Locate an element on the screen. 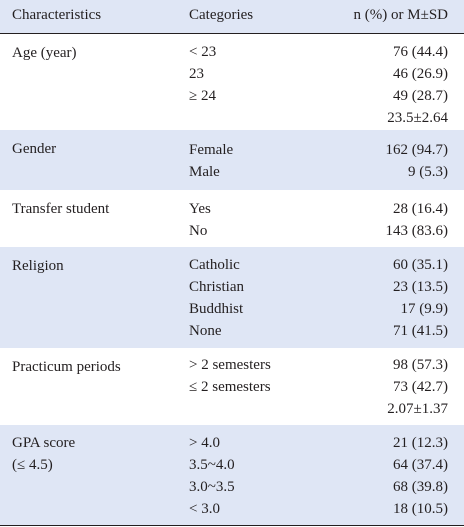 This screenshot has height=527, width=464. row-category: < 3.0 is located at coordinates (204, 509).